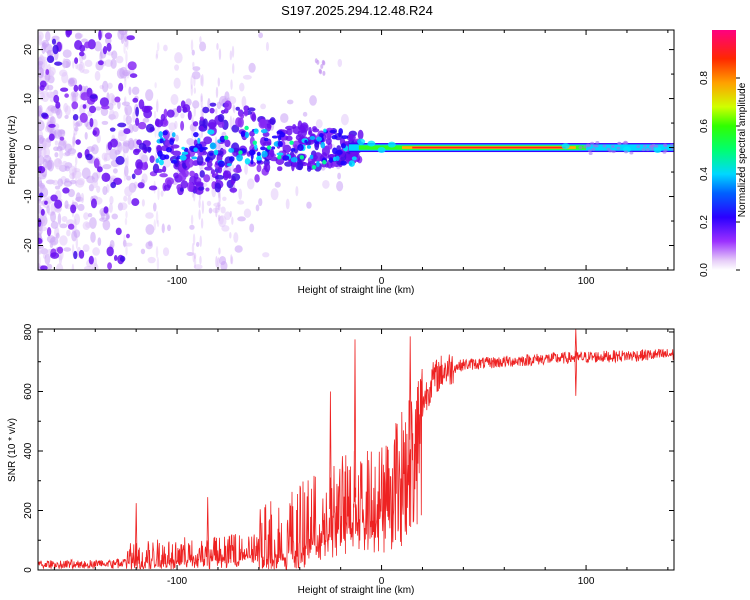 This screenshot has width=750, height=600. What do you see at coordinates (324, 63) in the screenshot?
I see `spectrogram-hf-cluster` at bounding box center [324, 63].